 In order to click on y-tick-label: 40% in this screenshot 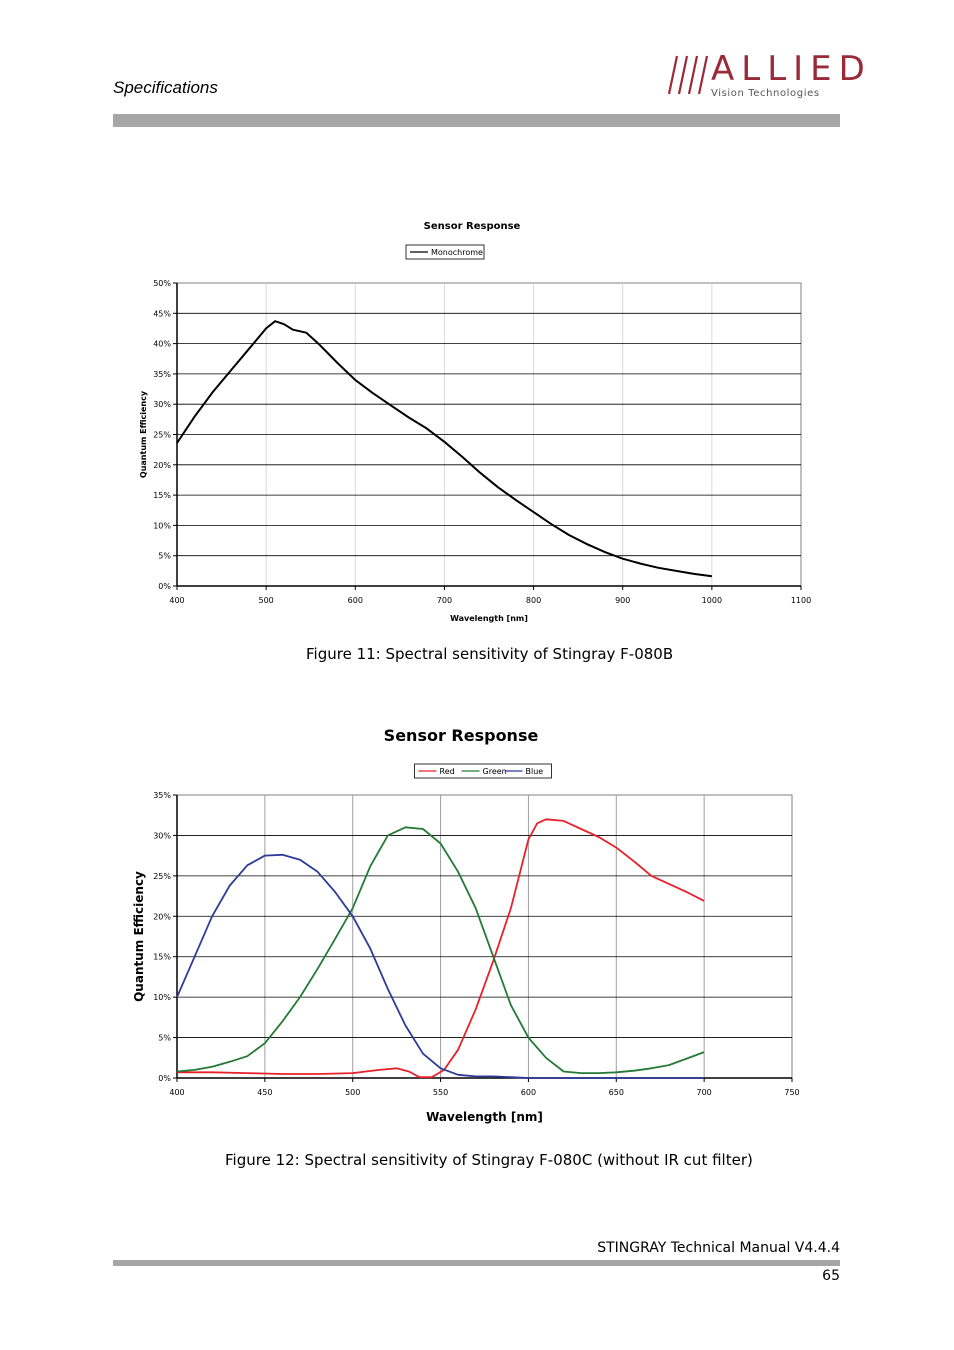, I will do `click(162, 344)`.